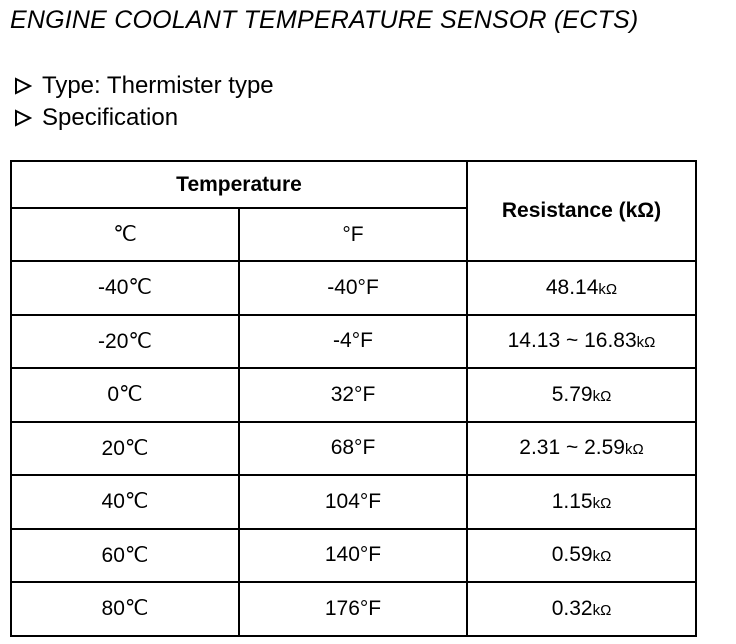 This screenshot has height=644, width=736. I want to click on column-header: Resistance (kΩ), so click(581, 211).